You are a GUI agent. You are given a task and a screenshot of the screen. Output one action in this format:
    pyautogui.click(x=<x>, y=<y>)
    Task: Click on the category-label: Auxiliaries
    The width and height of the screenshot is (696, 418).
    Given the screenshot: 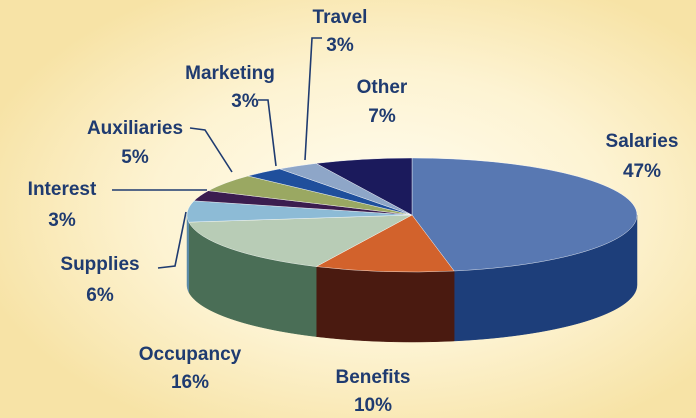 What is the action you would take?
    pyautogui.click(x=135, y=128)
    